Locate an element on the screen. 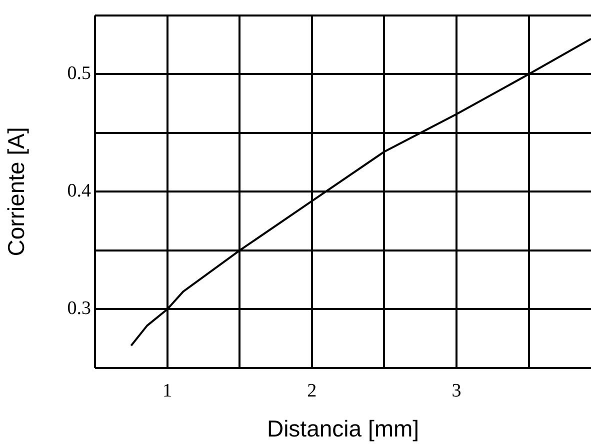 The width and height of the screenshot is (591, 448). x-axis-title: Distancia [mm] is located at coordinates (343, 429).